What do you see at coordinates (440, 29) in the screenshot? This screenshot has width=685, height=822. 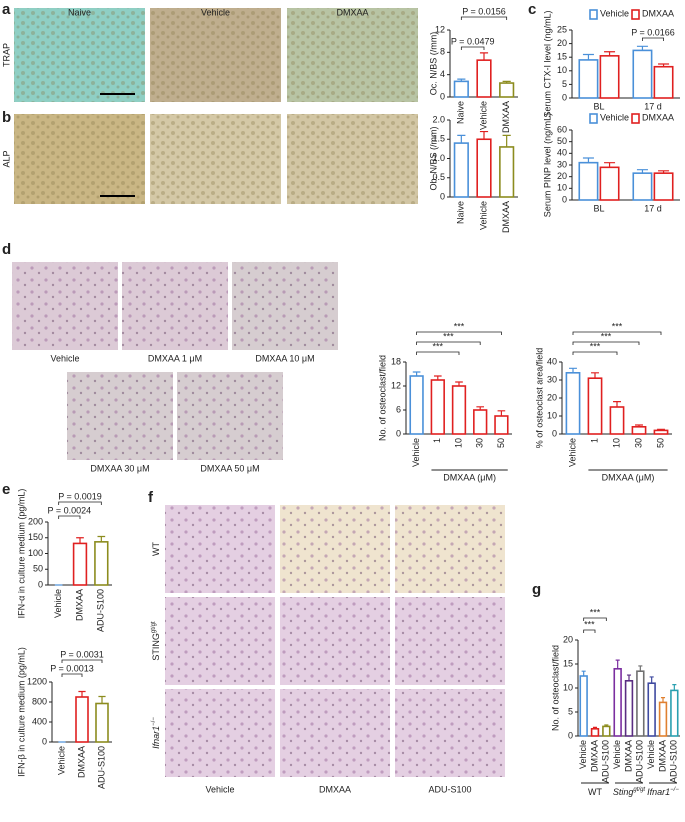 I see `y-tick-label: 12` at bounding box center [440, 29].